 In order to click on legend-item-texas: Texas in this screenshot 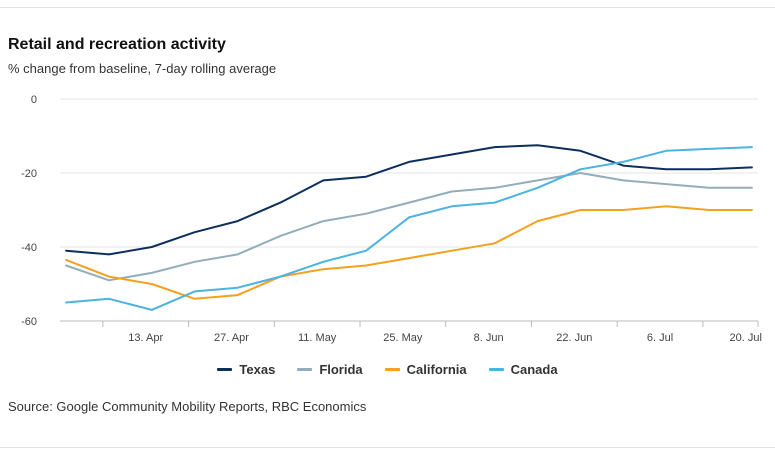, I will do `click(246, 369)`.